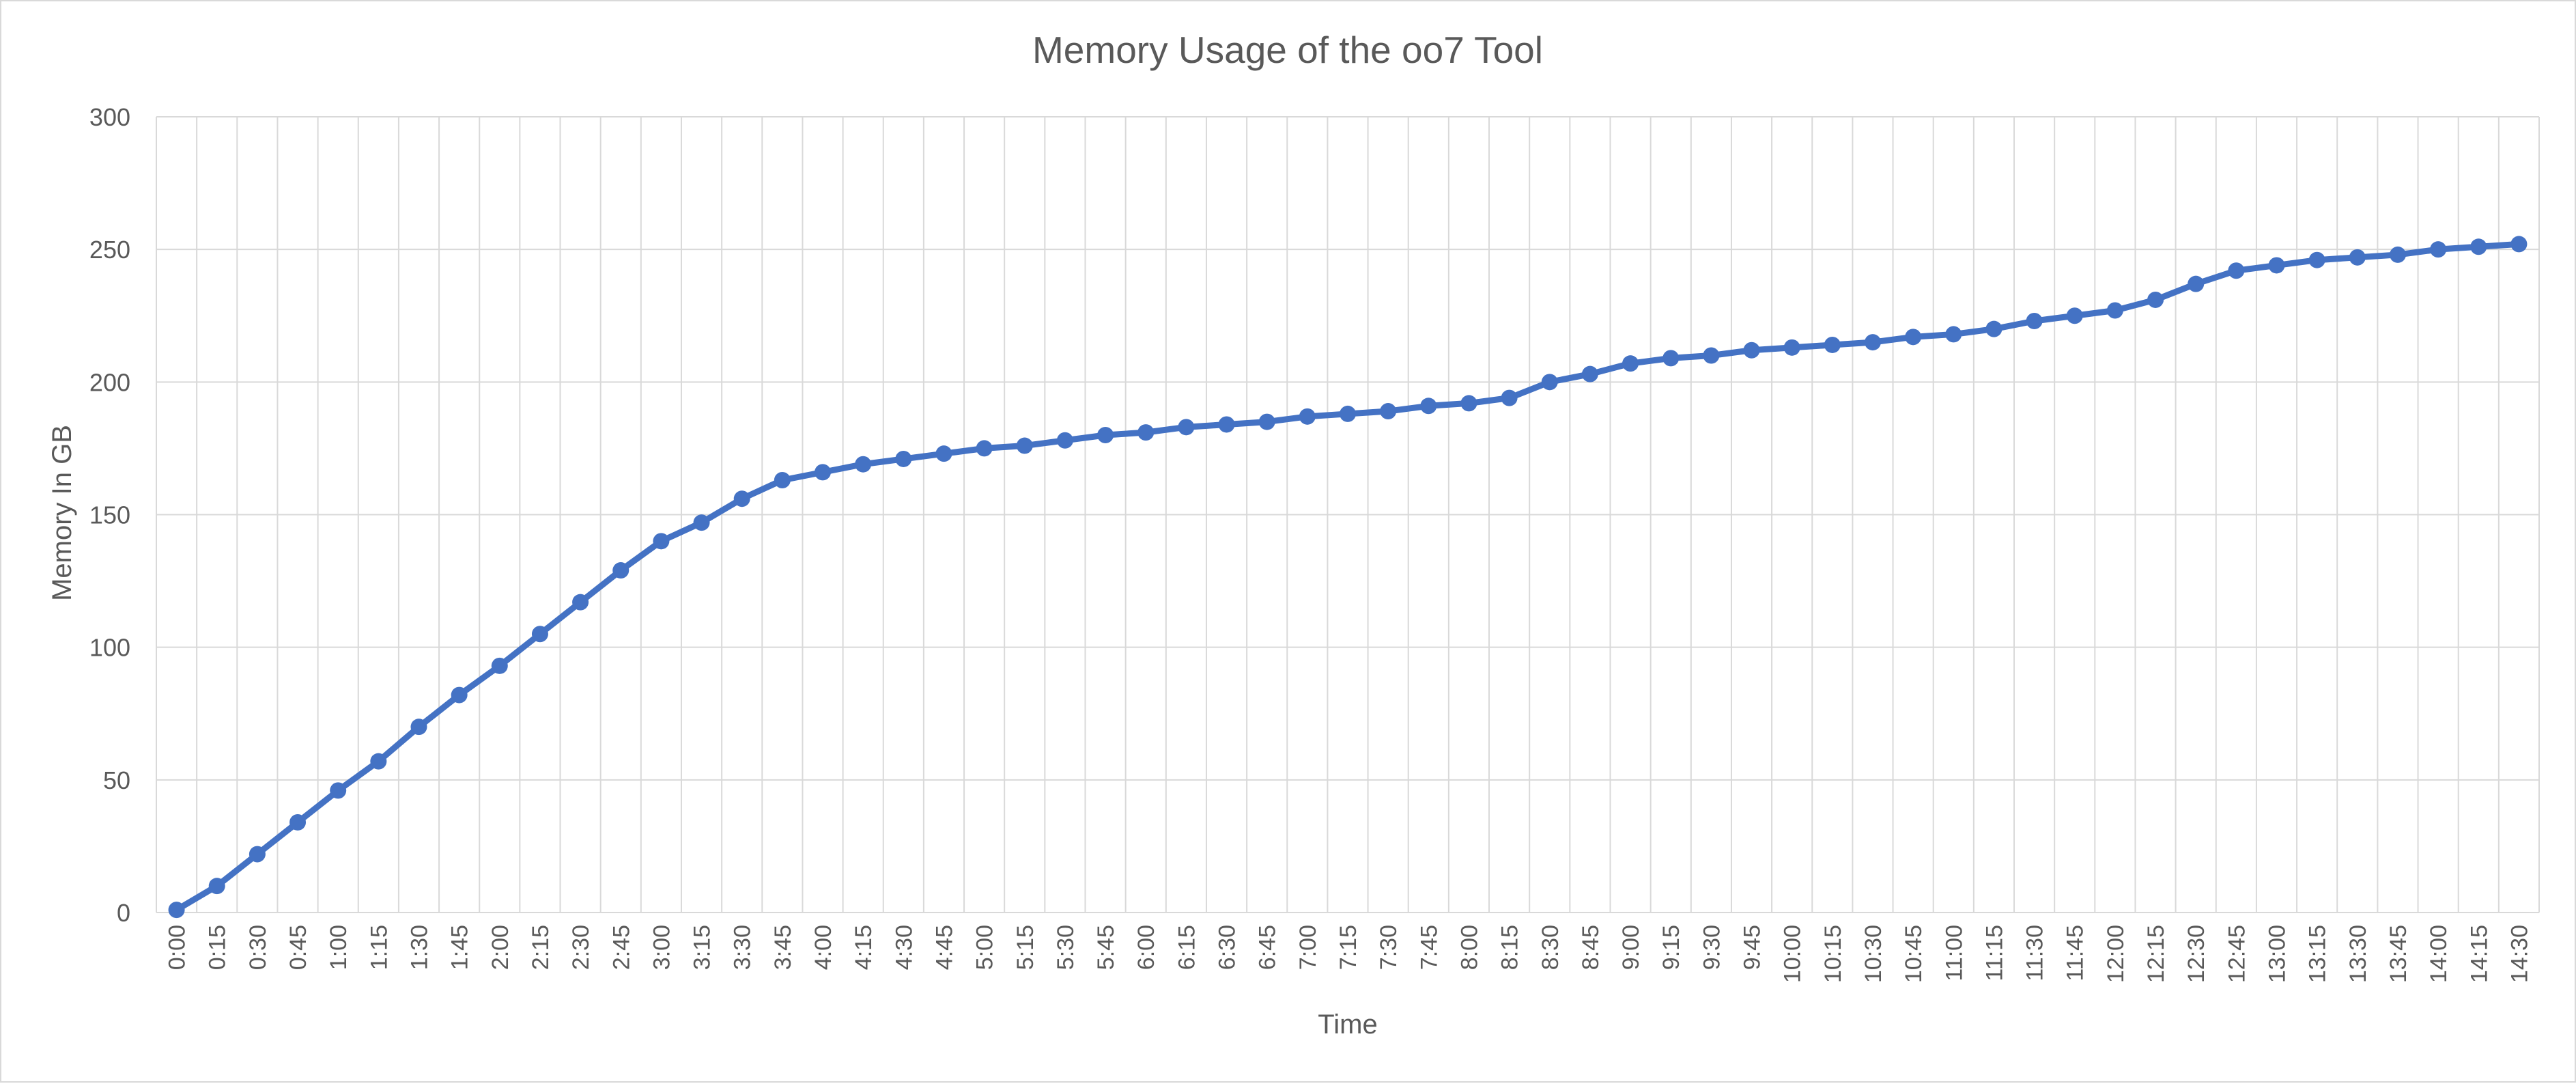 The height and width of the screenshot is (1086, 2576). I want to click on x-tick-label: 6:45, so click(1268, 947).